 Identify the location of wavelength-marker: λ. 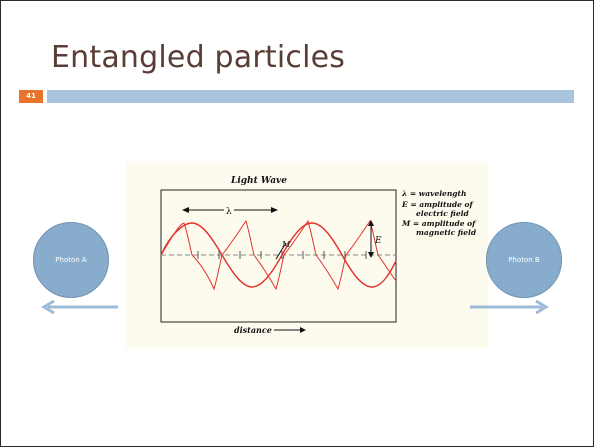
(229, 212).